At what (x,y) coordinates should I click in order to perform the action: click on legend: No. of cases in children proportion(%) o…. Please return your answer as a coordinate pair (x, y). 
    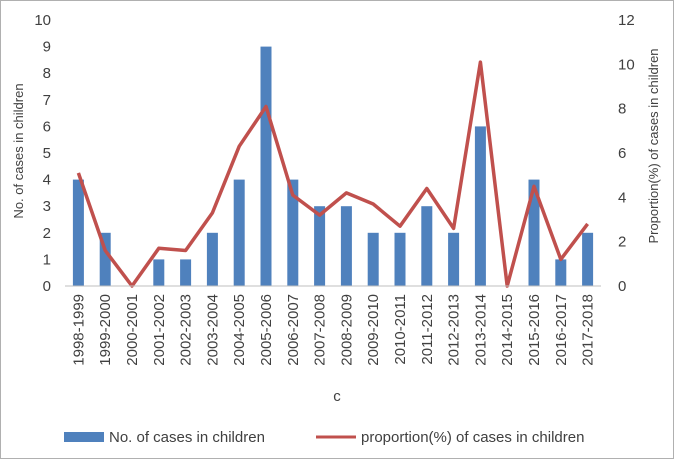
    Looking at the image, I should click on (324, 437).